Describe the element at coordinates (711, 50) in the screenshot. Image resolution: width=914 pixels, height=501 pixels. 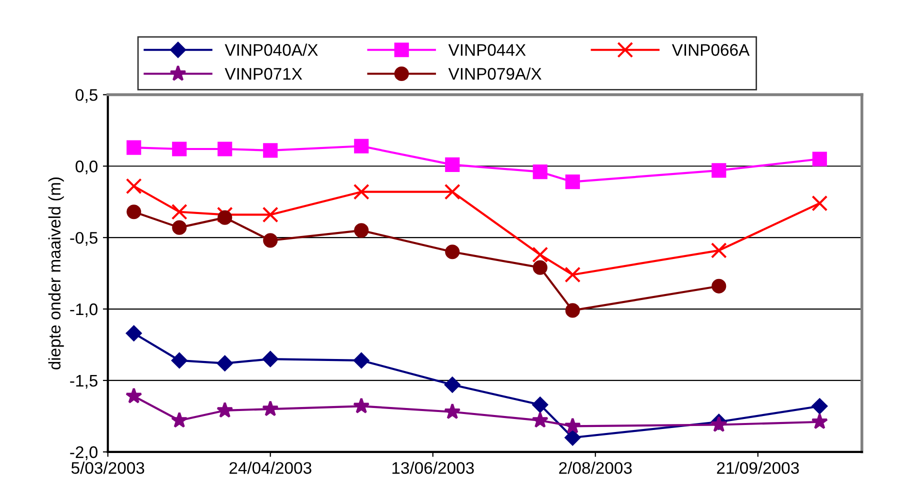
I see `legend-label: VINP066A` at that location.